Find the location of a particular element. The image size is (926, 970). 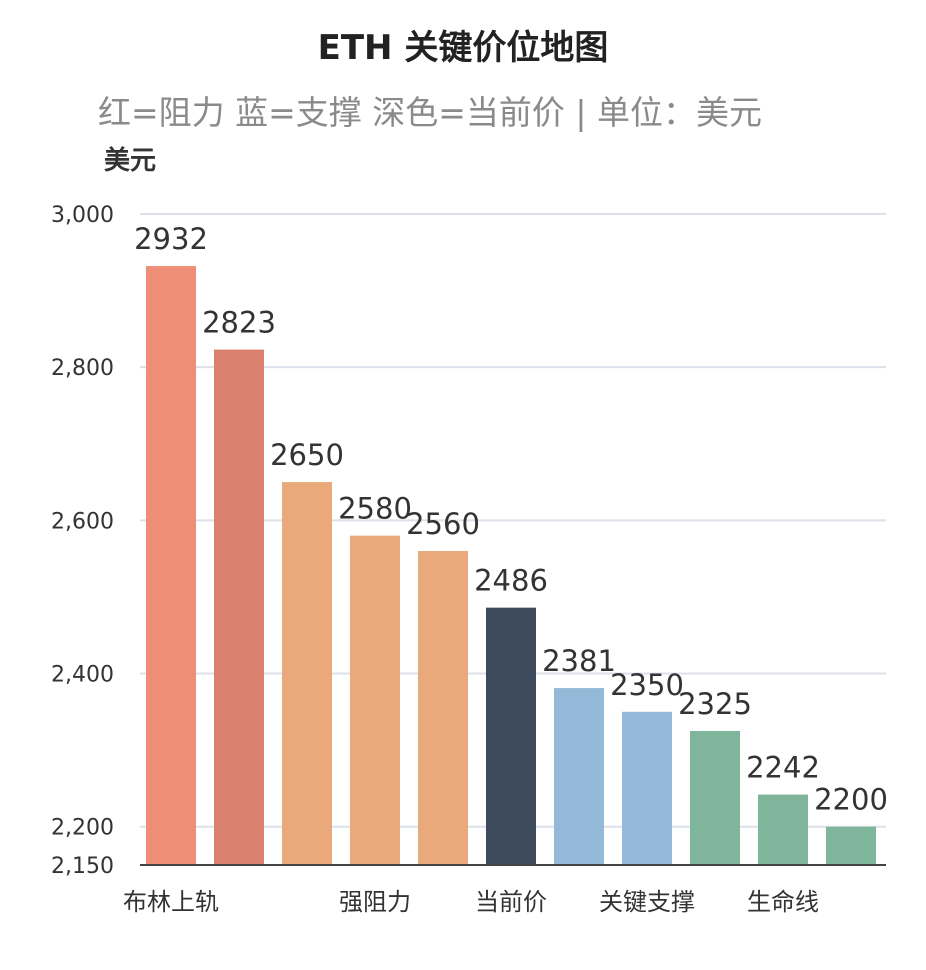

category-labels: 布林上轨 强阻力 当前价 关键支撑 生命线 is located at coordinates (471, 902).